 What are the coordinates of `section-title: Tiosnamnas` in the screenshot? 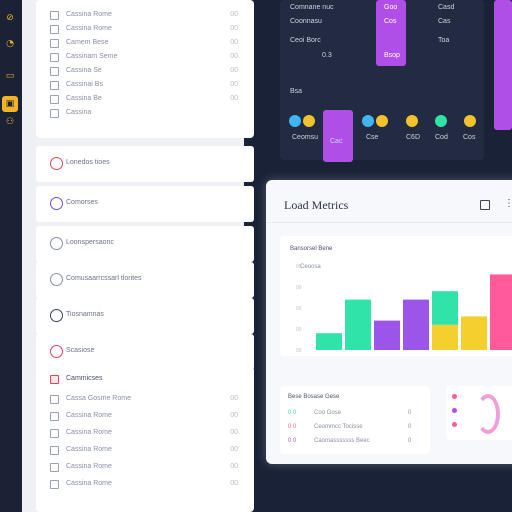 It's located at (85, 314).